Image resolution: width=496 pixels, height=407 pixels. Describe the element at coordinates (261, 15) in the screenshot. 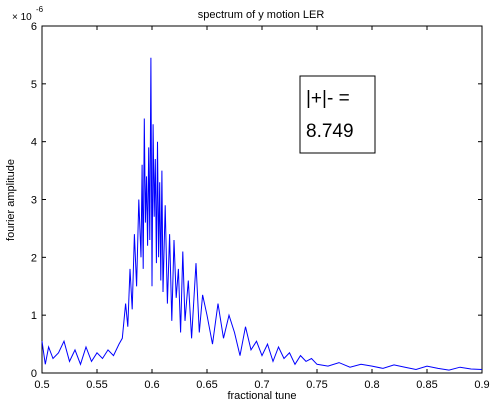

I see `chart-title: spectrum of y motion LER` at that location.